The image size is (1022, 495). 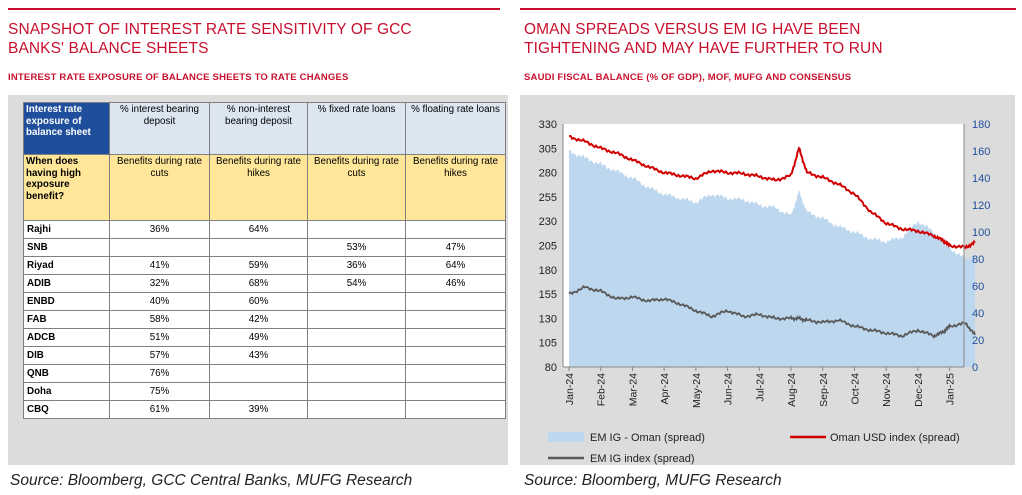 I want to click on left-tick-label: 80, so click(x=551, y=368).